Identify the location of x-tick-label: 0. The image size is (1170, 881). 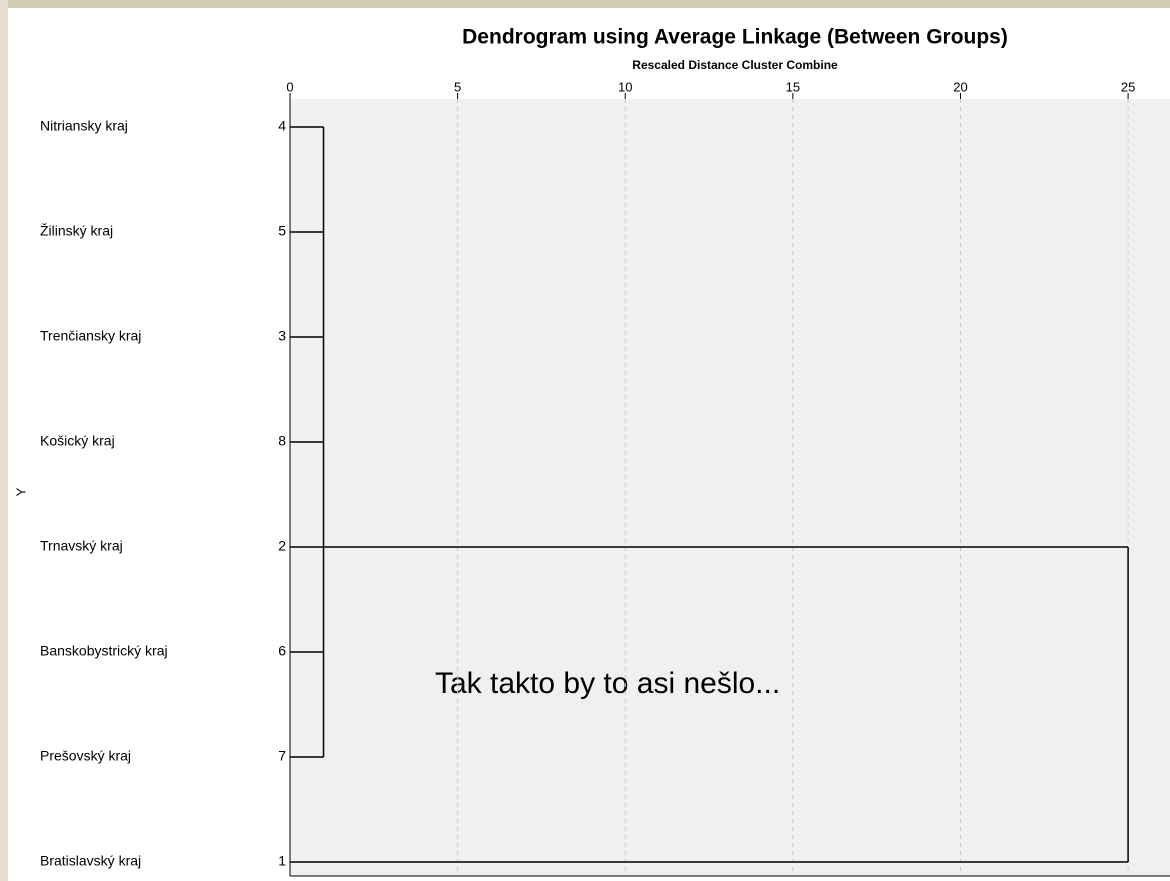
(289, 86).